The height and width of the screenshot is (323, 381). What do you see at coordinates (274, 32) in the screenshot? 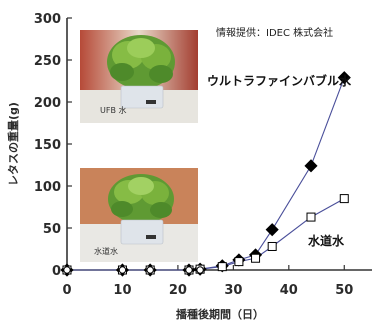
I see `info-credit: 情報提供：IDEC 株式会社` at bounding box center [274, 32].